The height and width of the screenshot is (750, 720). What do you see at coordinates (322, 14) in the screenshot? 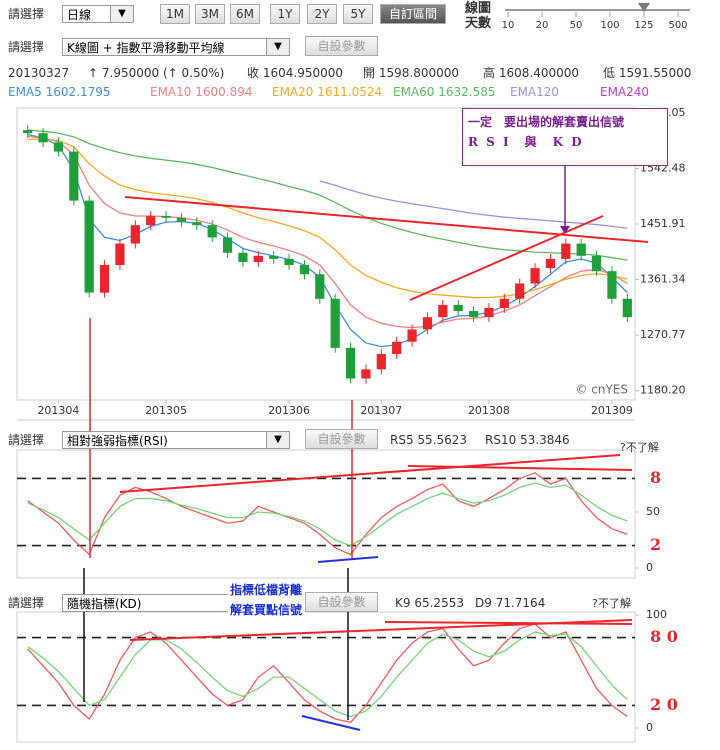
I see `range-button: 2Y` at bounding box center [322, 14].